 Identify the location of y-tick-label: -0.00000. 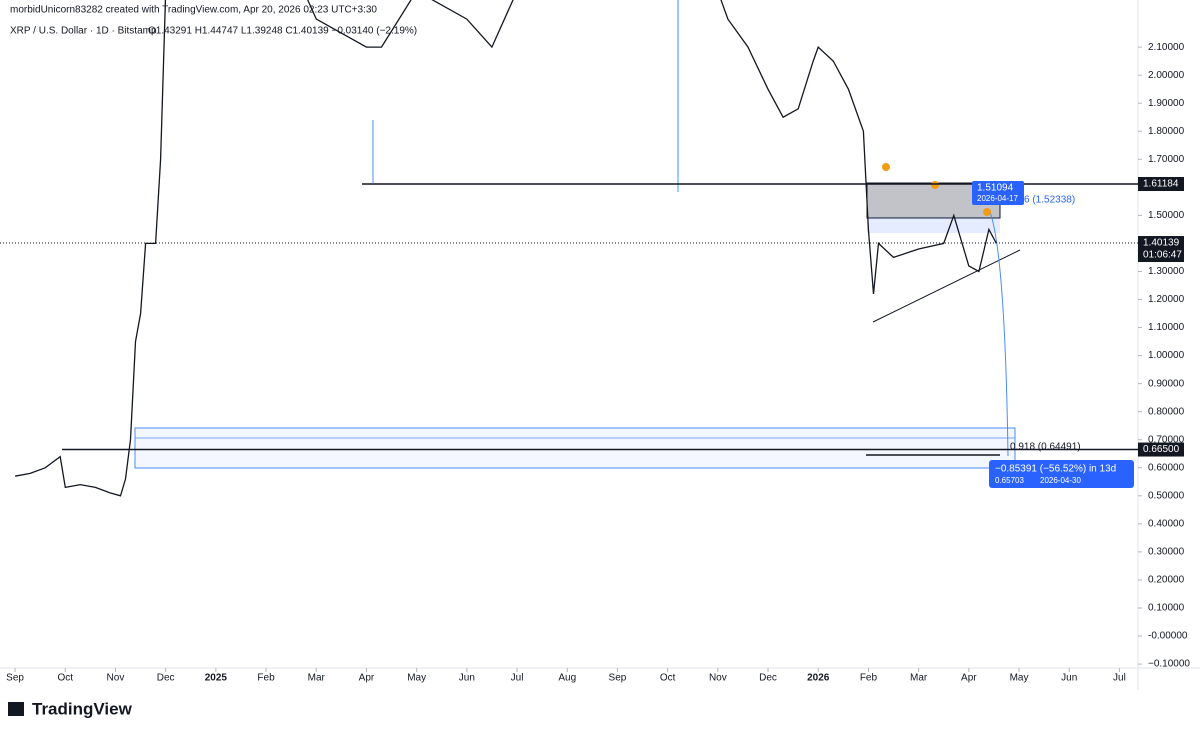
(1168, 636).